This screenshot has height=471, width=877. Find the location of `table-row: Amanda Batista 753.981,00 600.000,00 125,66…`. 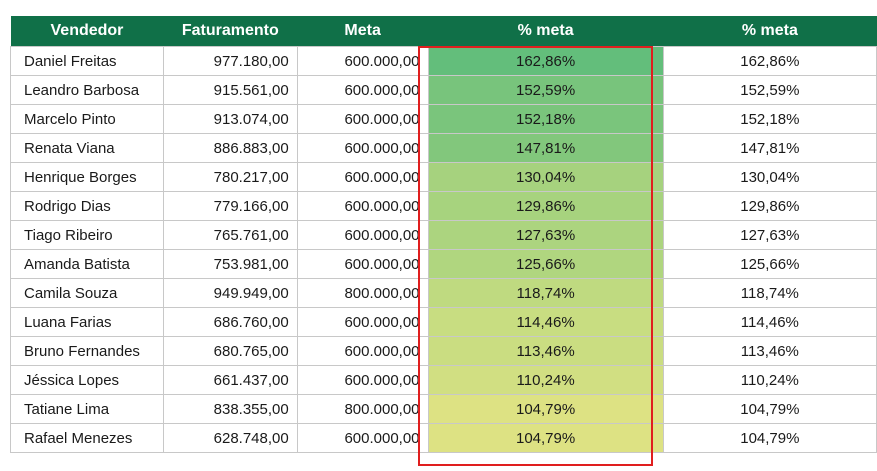

table-row: Amanda Batista 753.981,00 600.000,00 125,66… is located at coordinates (443, 264).